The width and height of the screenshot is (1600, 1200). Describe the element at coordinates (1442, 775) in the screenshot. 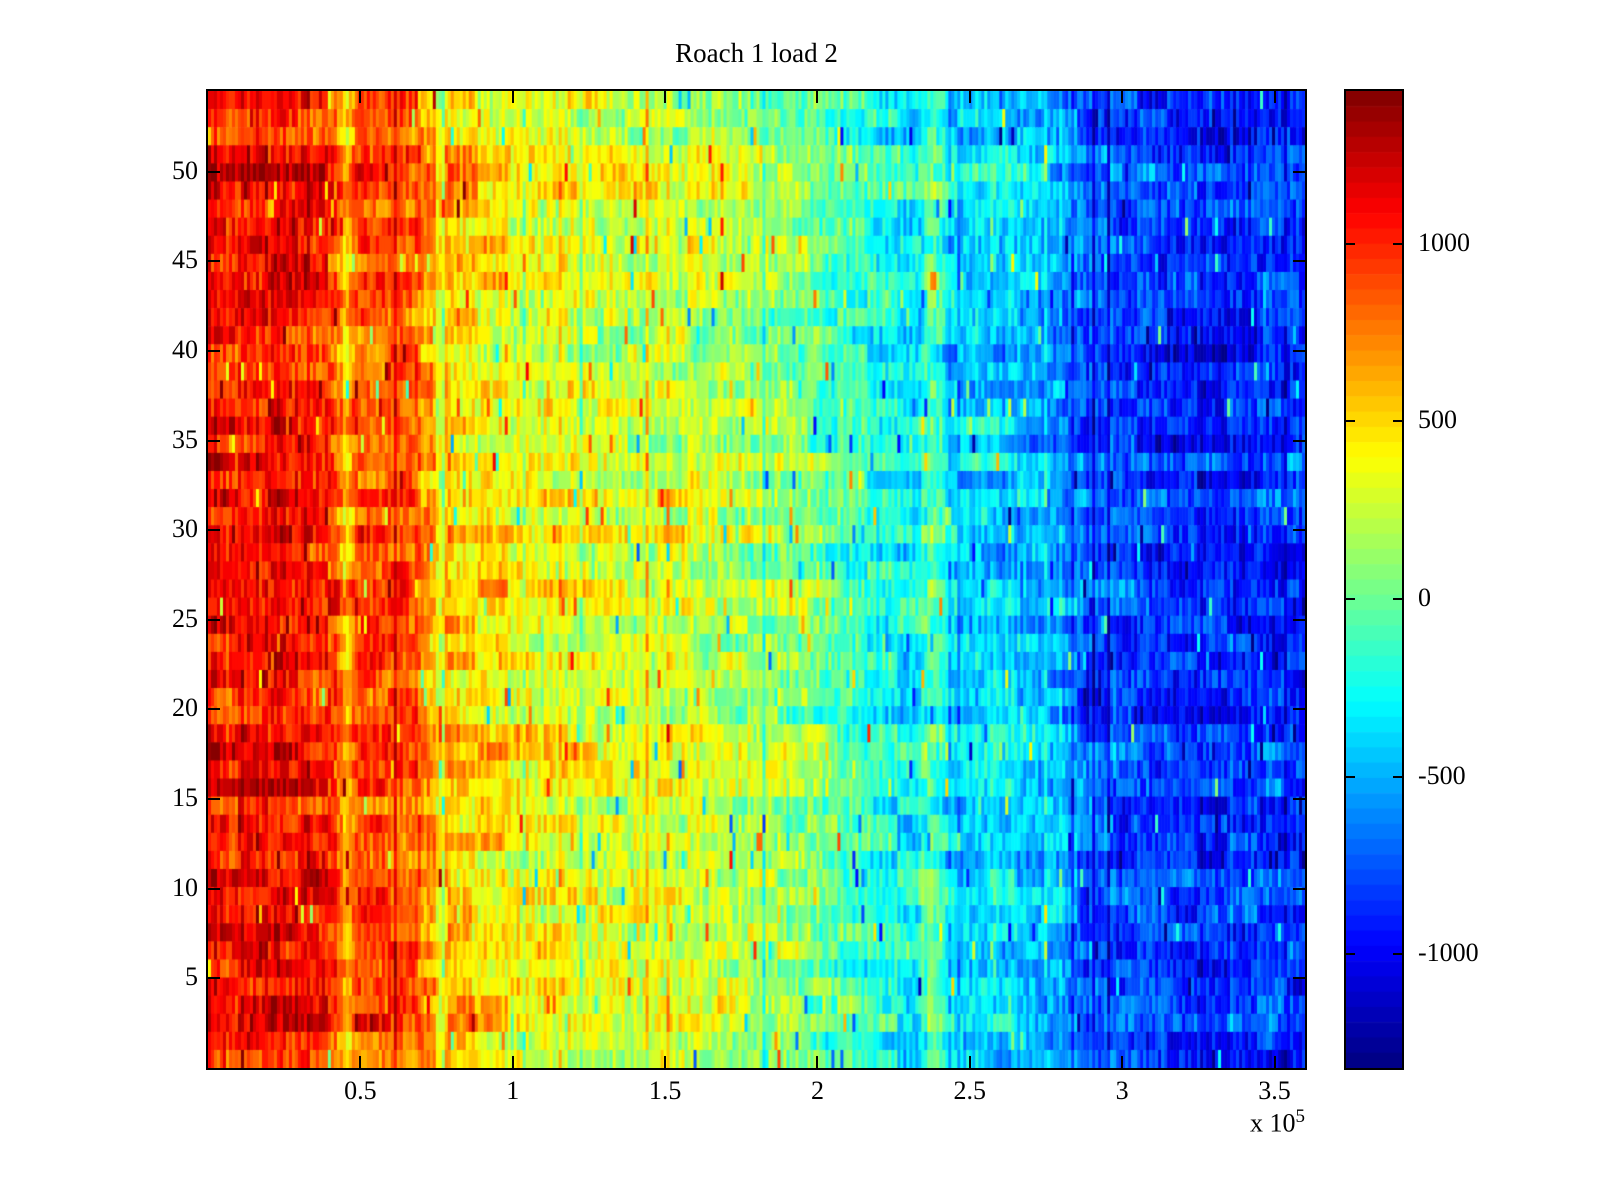

I see `colorbar-tick-label: -500` at that location.